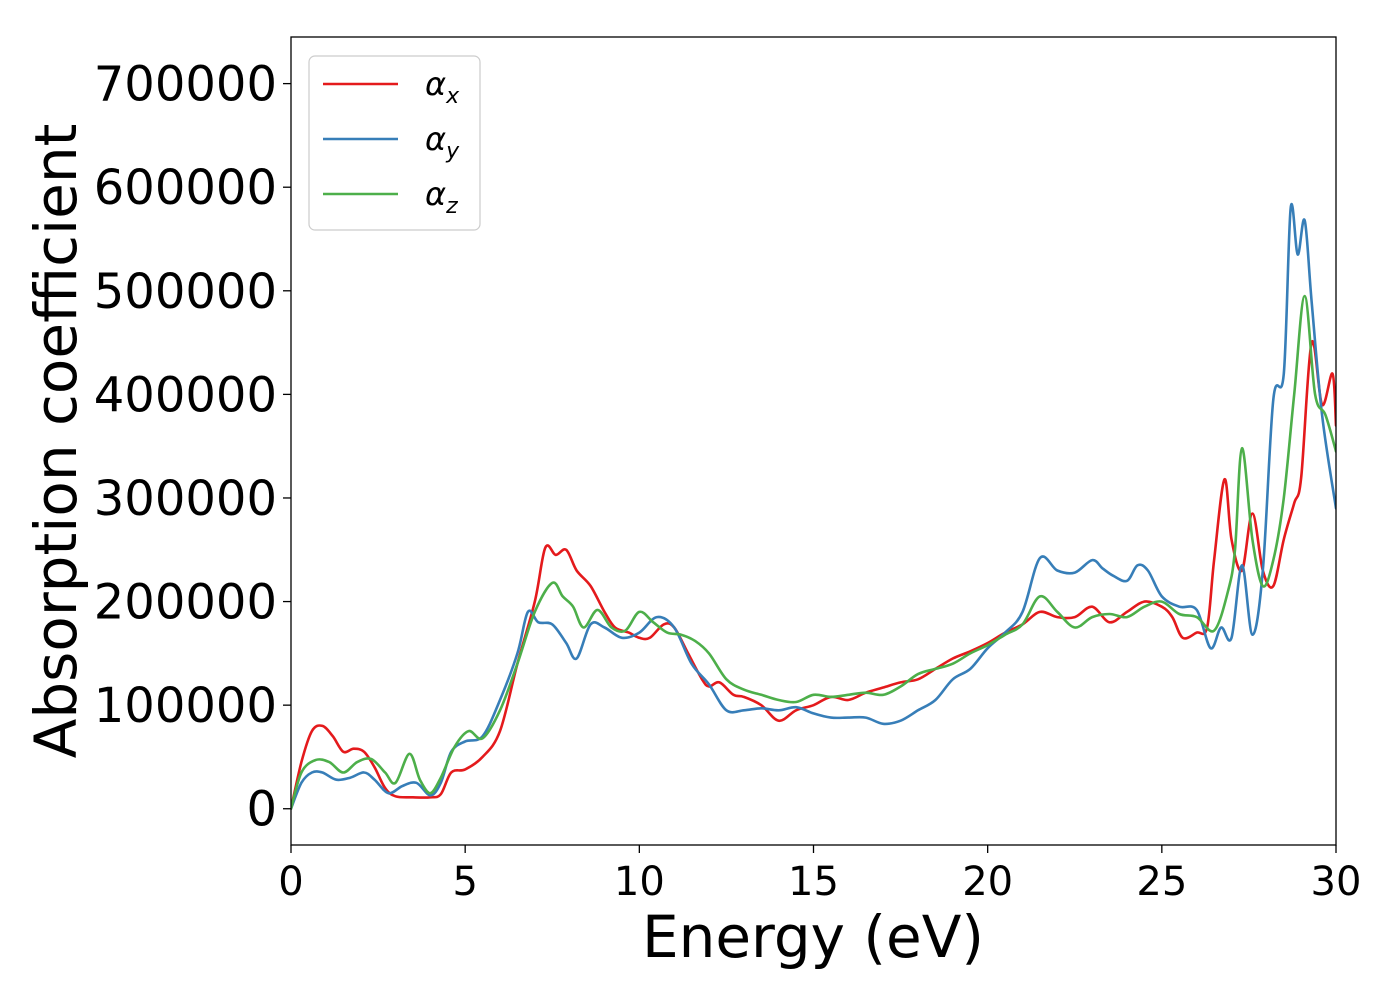 The width and height of the screenshot is (1400, 1004). I want to click on y-tick-label: 500000, so click(185, 292).